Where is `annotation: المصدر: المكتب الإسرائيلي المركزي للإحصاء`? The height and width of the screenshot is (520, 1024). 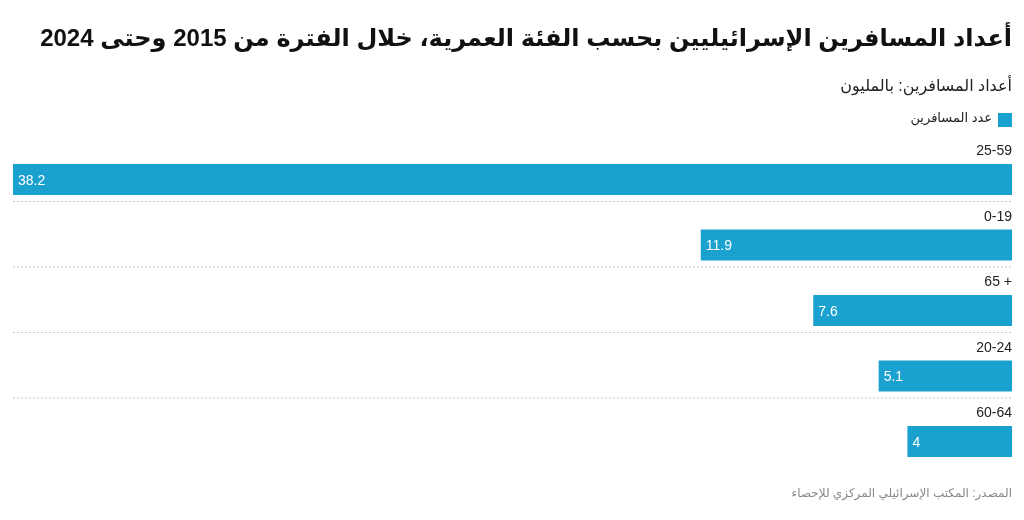 annotation: المصدر: المكتب الإسرائيلي المركزي للإحصاء is located at coordinates (901, 493).